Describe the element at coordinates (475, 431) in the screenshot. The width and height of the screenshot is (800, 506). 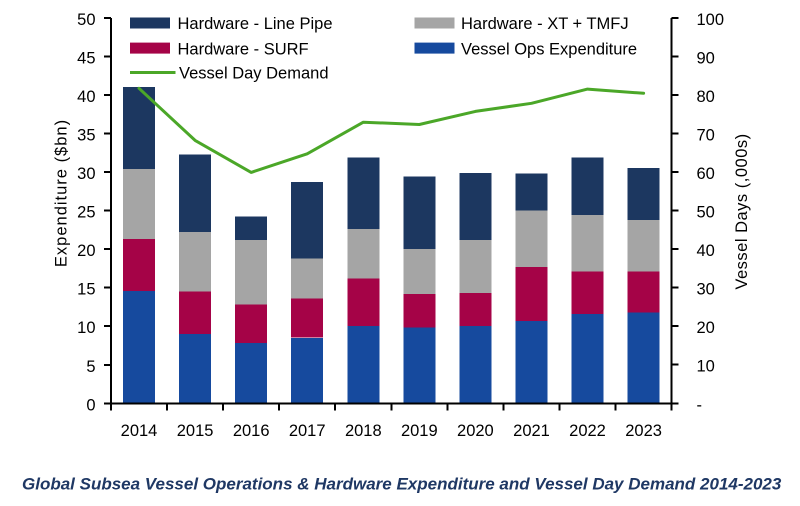
I see `svg-text: 2020` at that location.